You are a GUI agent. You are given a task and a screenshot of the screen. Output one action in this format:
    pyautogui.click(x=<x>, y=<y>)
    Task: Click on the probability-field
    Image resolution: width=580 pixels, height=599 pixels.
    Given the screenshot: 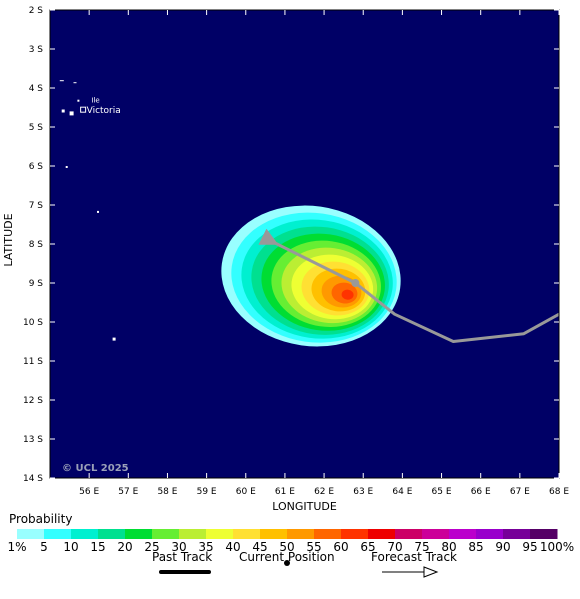 What is the action you would take?
    pyautogui.click(x=311, y=276)
    